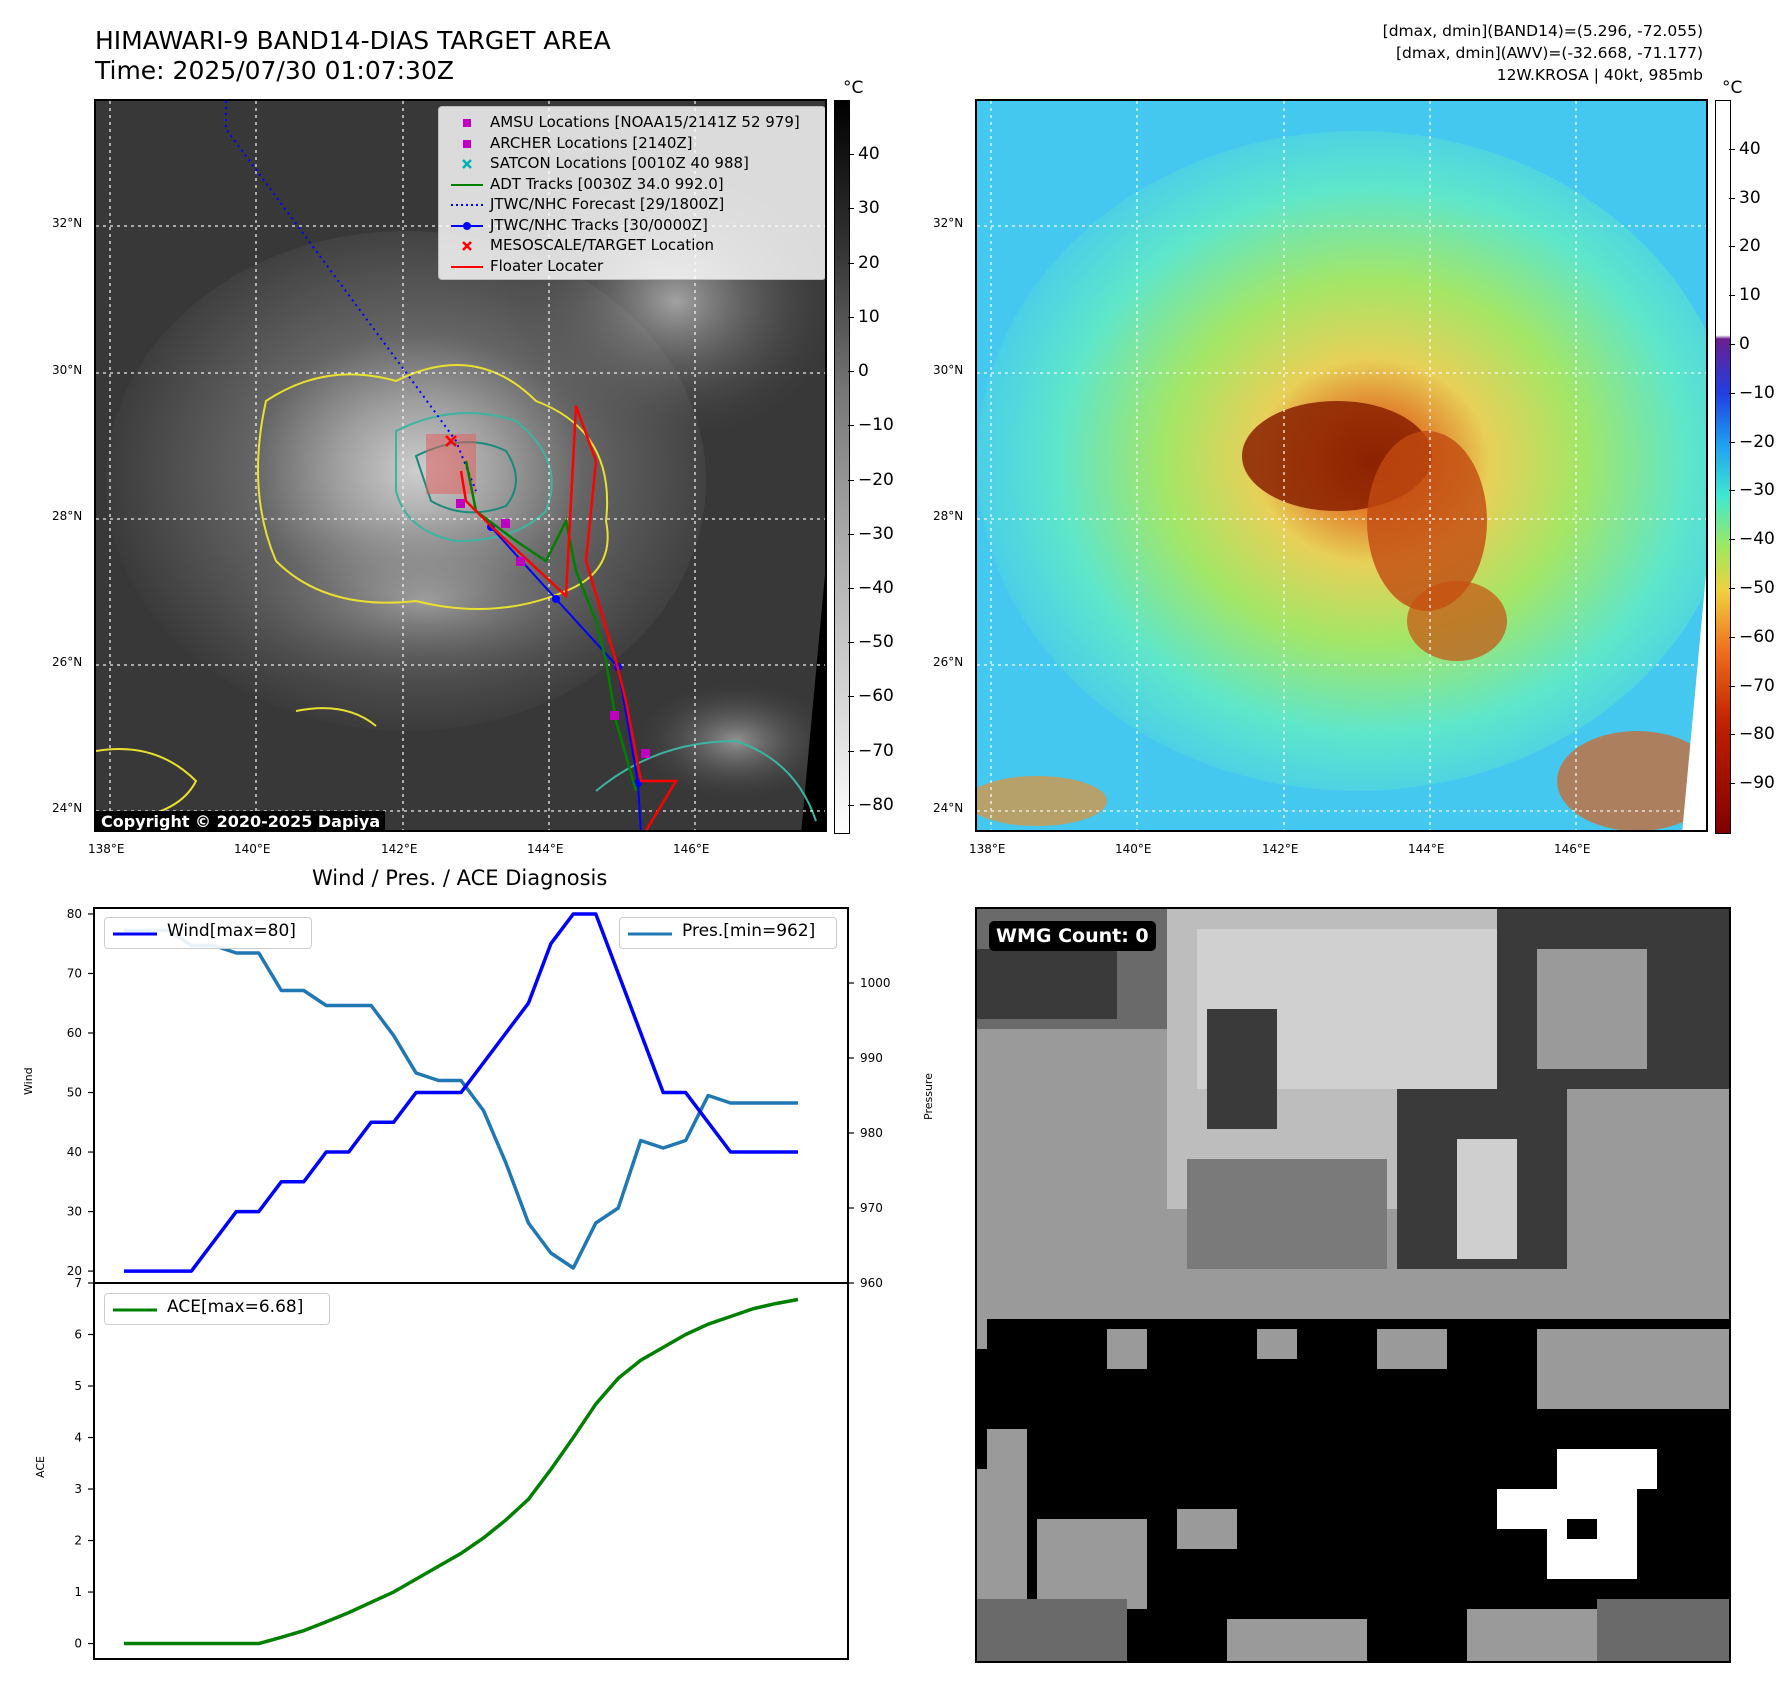  Describe the element at coordinates (871, 1058) in the screenshot. I see `pressure-axis-tick-label: 990` at that location.